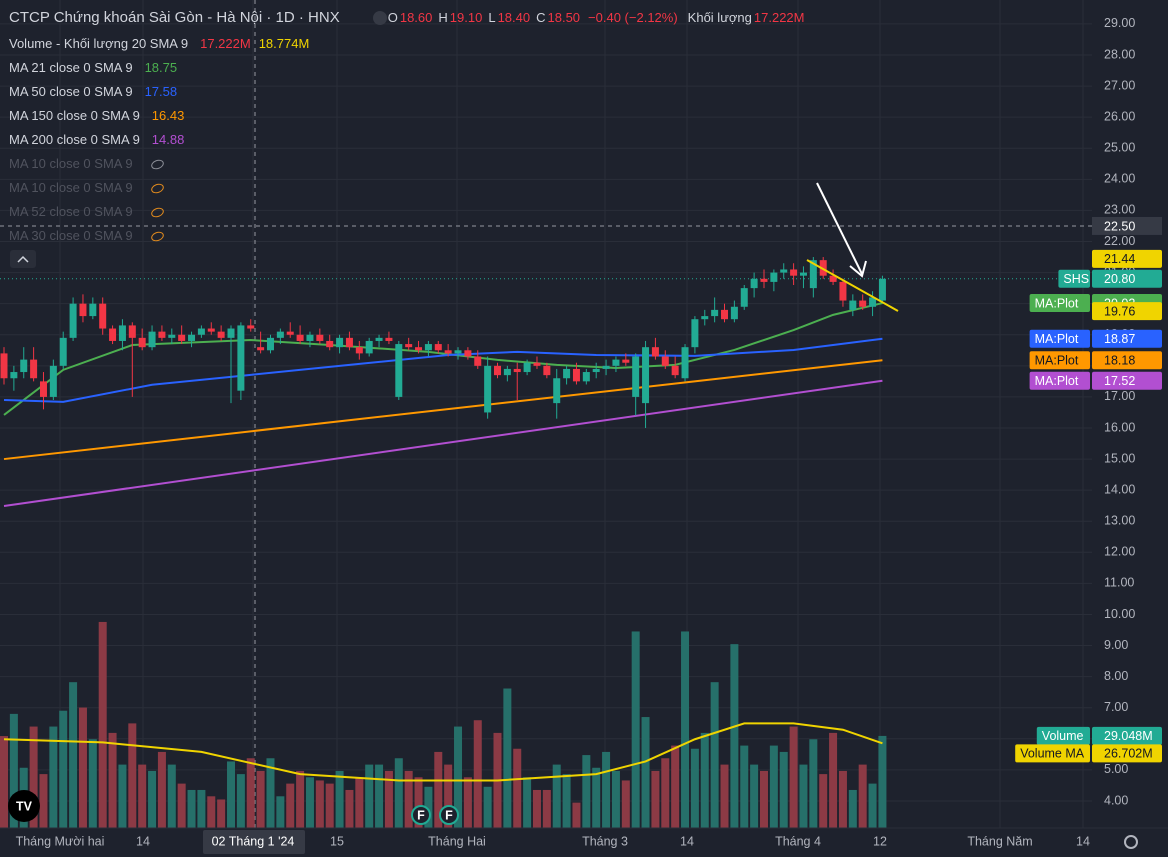 Image resolution: width=1168 pixels, height=857 pixels. I want to click on ohlc-label: L, so click(492, 17).